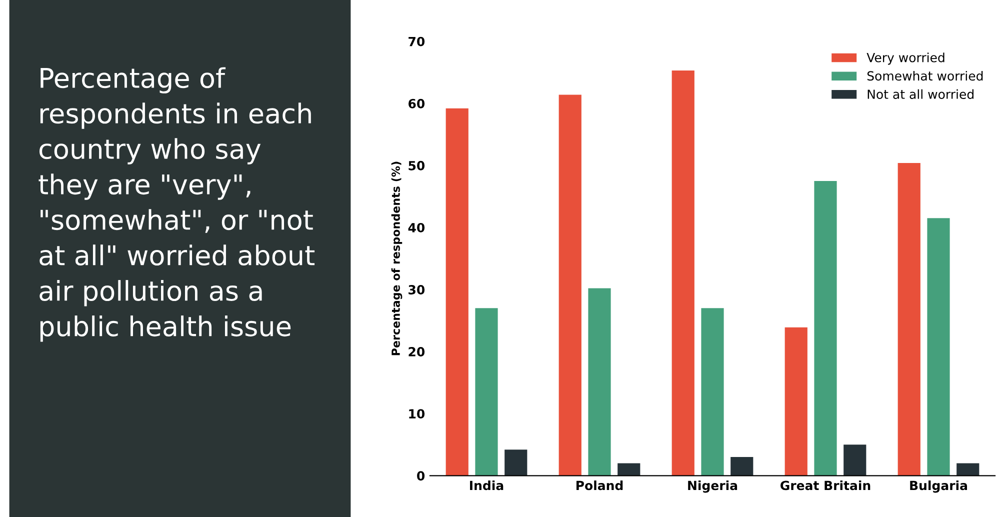  What do you see at coordinates (713, 486) in the screenshot?
I see `x-tick-label: Nigeria` at bounding box center [713, 486].